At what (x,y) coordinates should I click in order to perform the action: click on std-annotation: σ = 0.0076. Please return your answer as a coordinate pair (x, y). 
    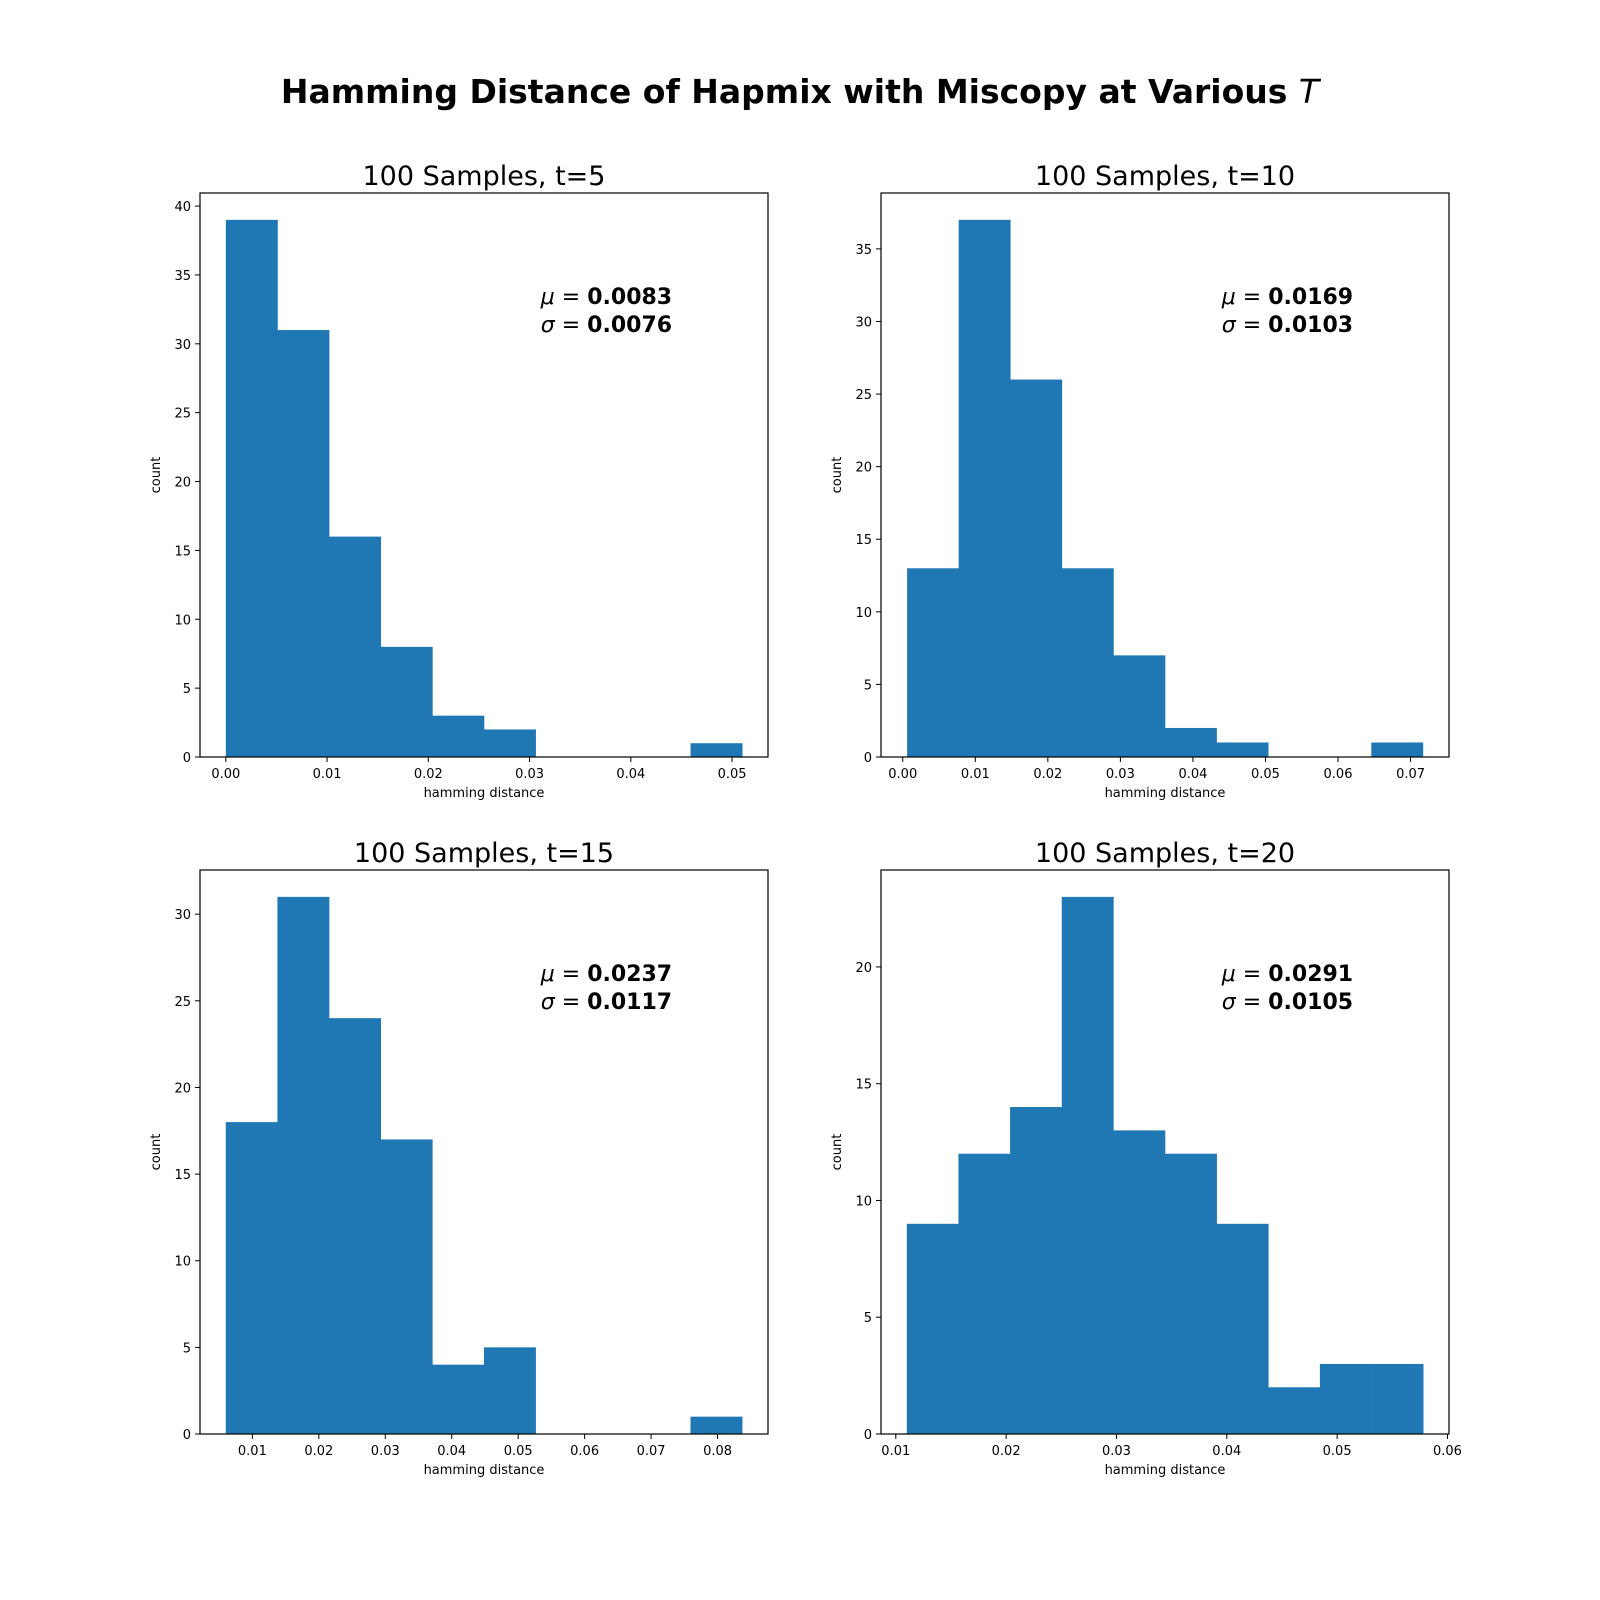
    Looking at the image, I should click on (606, 325).